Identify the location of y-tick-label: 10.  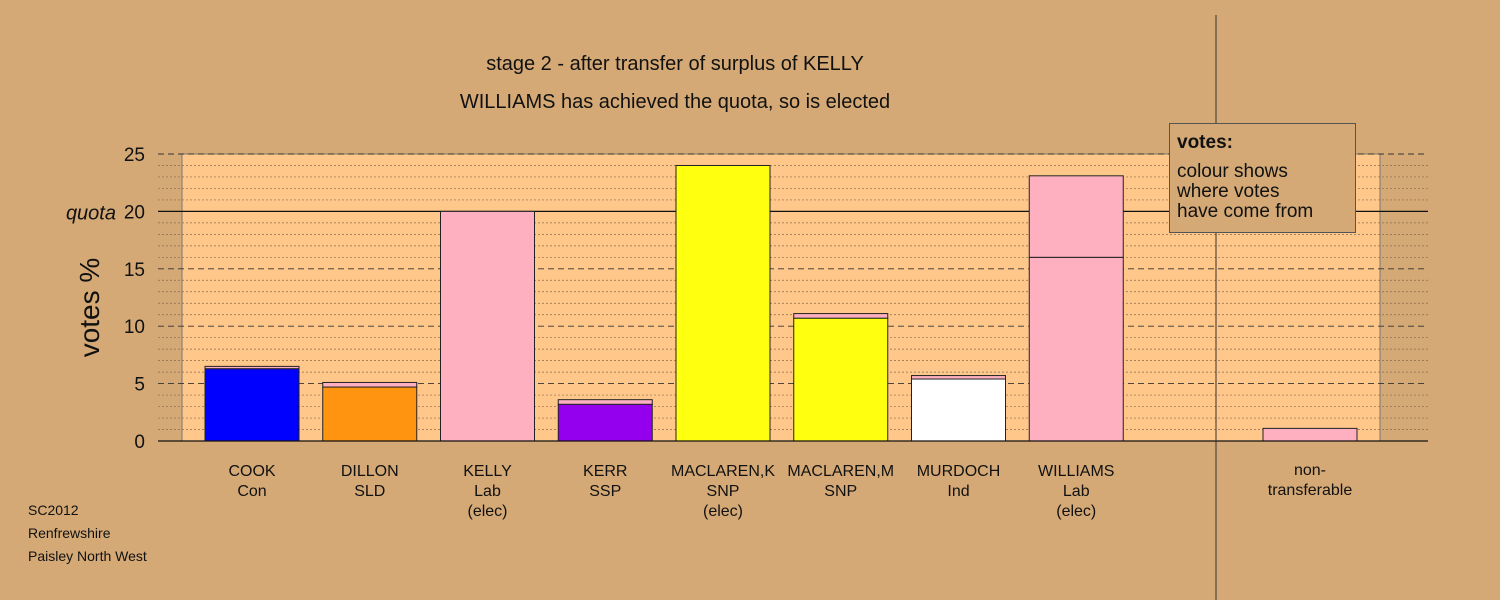
(134, 327).